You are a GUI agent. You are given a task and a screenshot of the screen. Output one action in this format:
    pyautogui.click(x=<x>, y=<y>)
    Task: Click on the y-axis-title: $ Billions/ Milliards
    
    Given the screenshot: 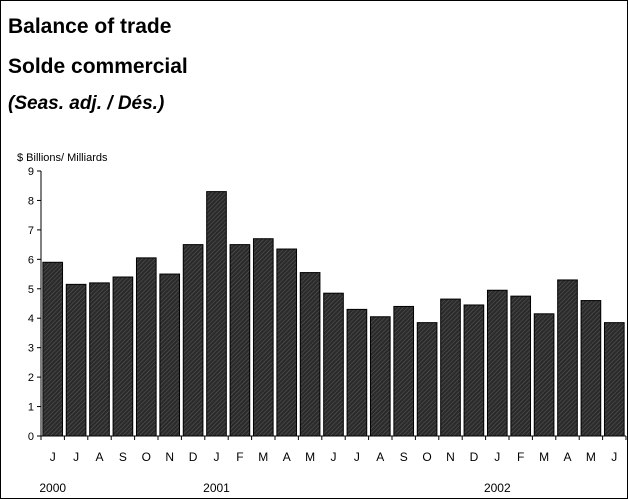 What is the action you would take?
    pyautogui.click(x=62, y=158)
    